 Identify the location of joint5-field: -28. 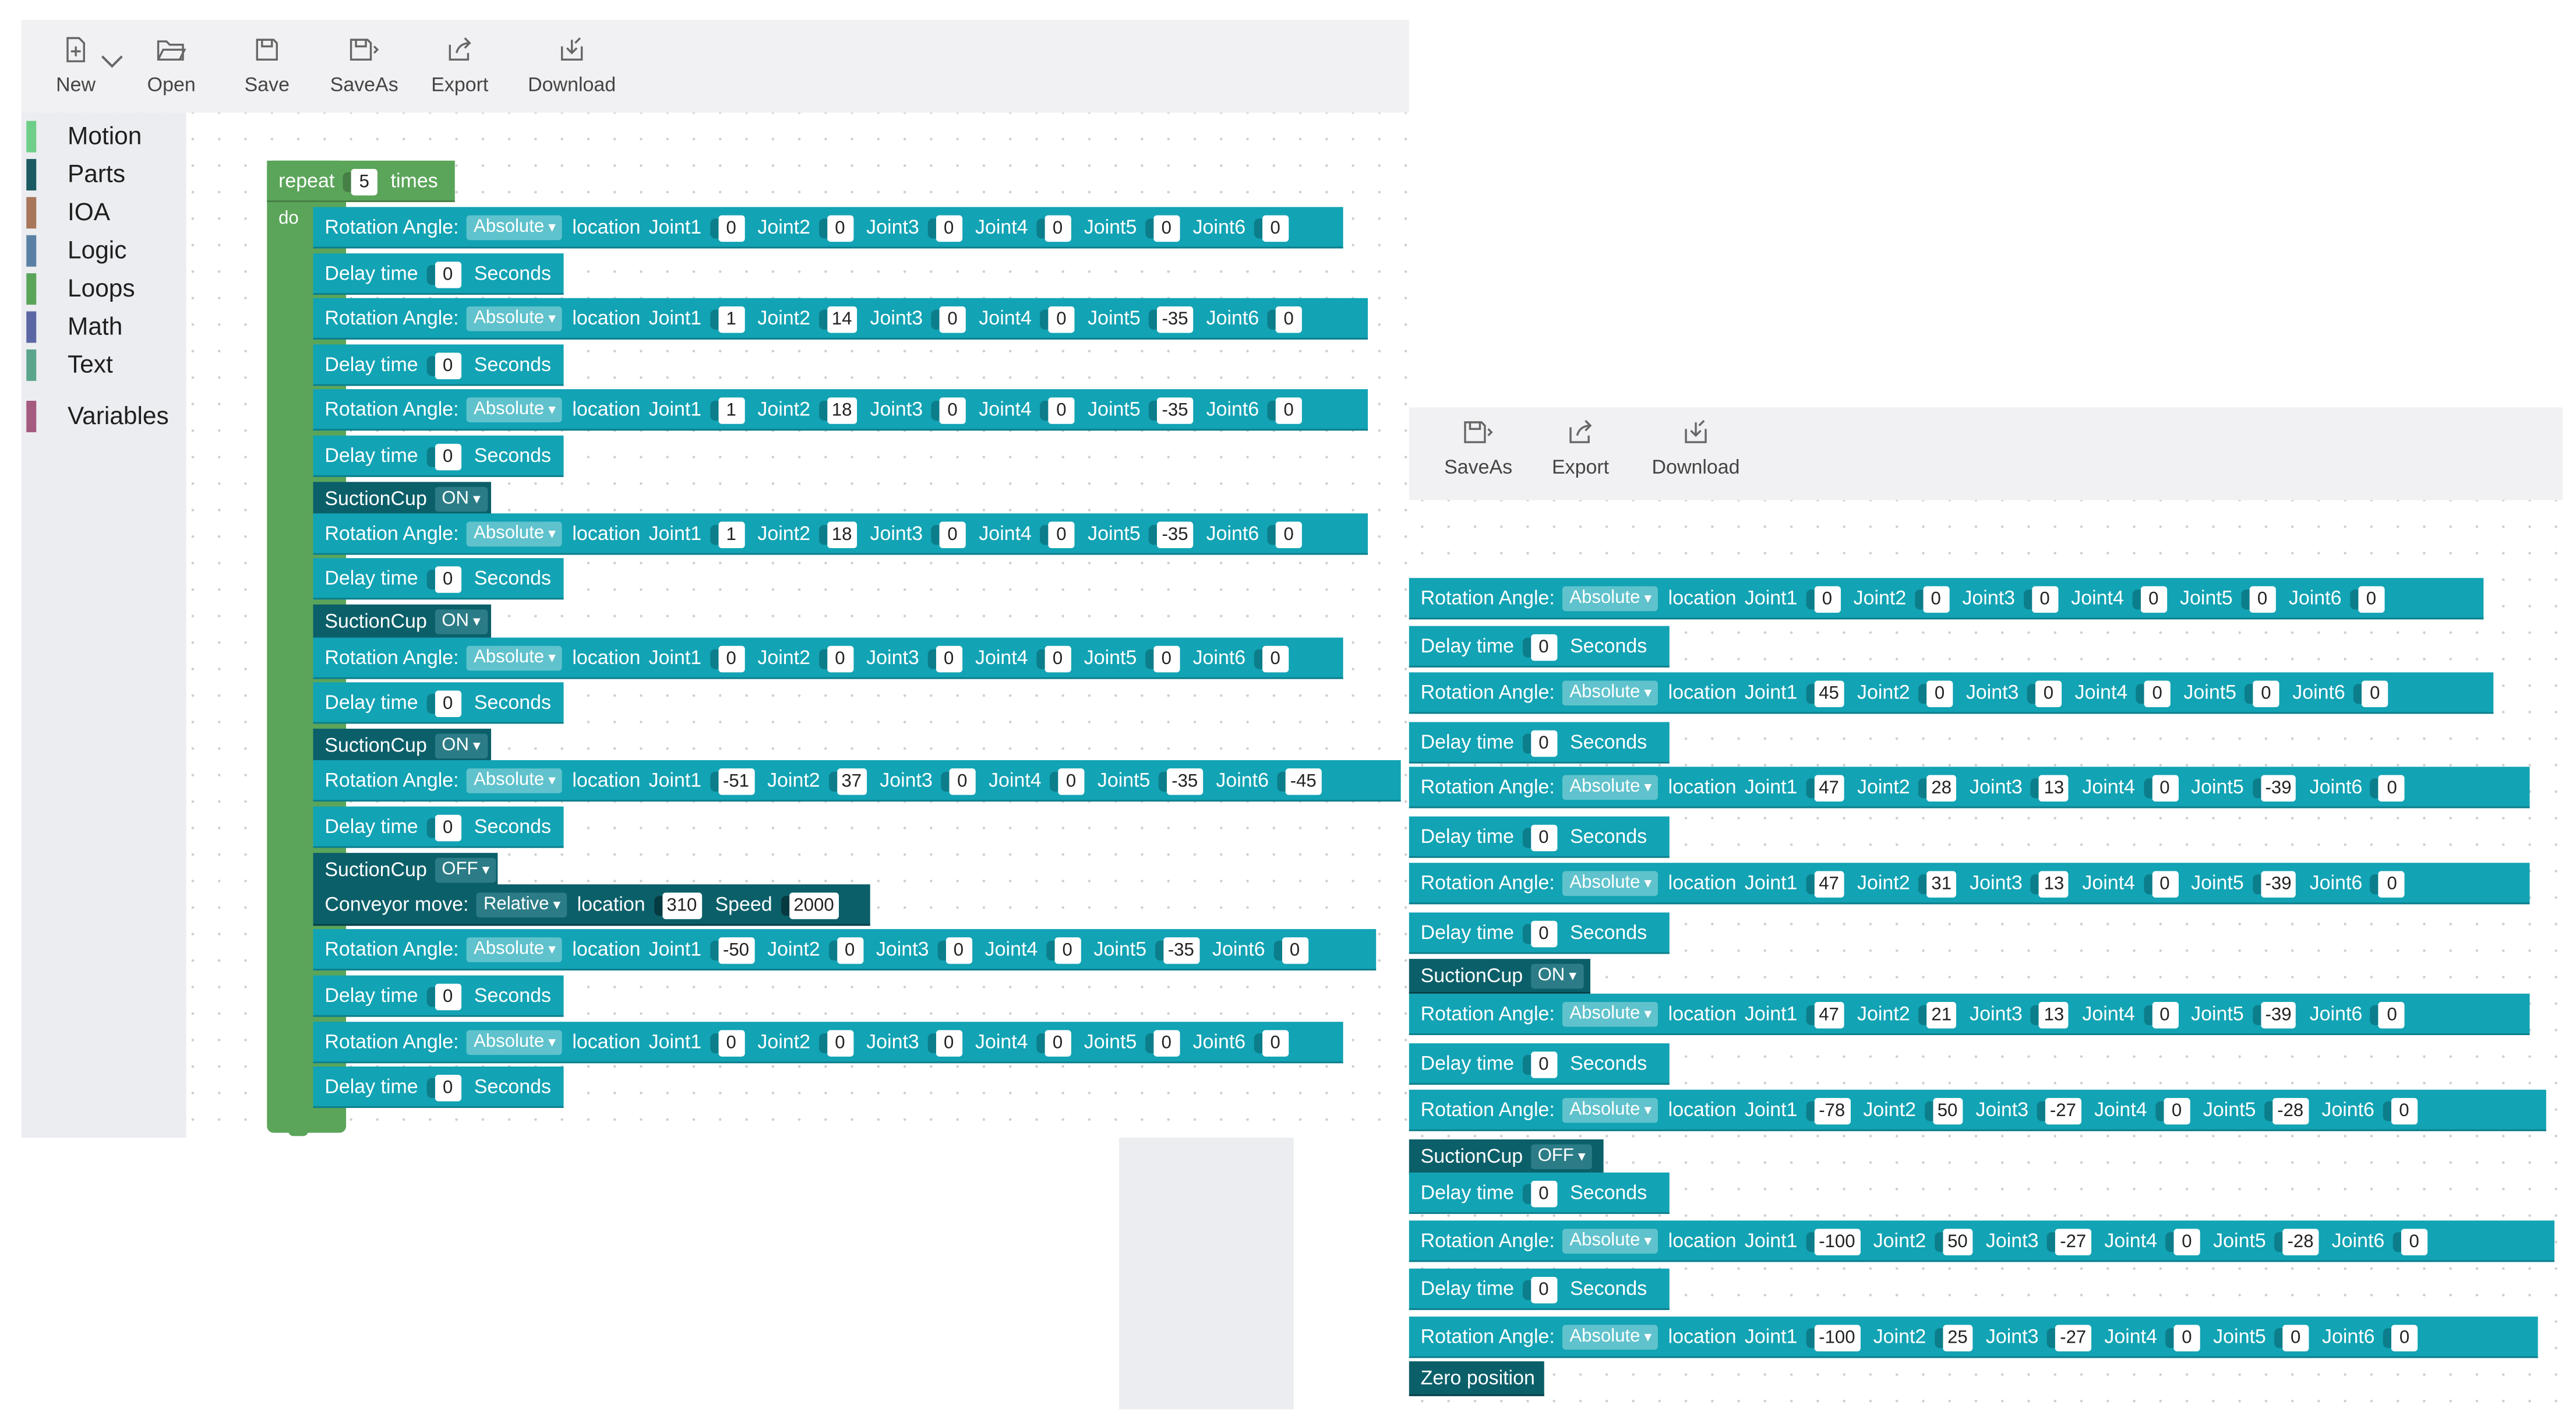
(2296, 1242).